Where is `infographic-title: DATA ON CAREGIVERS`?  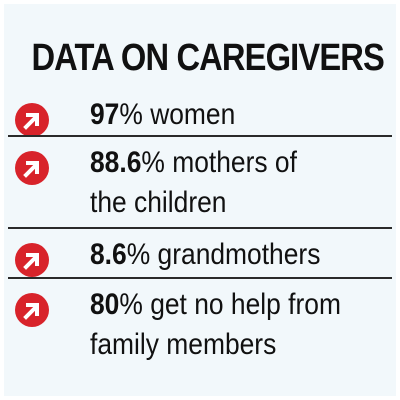 infographic-title: DATA ON CAREGIVERS is located at coordinates (207, 58).